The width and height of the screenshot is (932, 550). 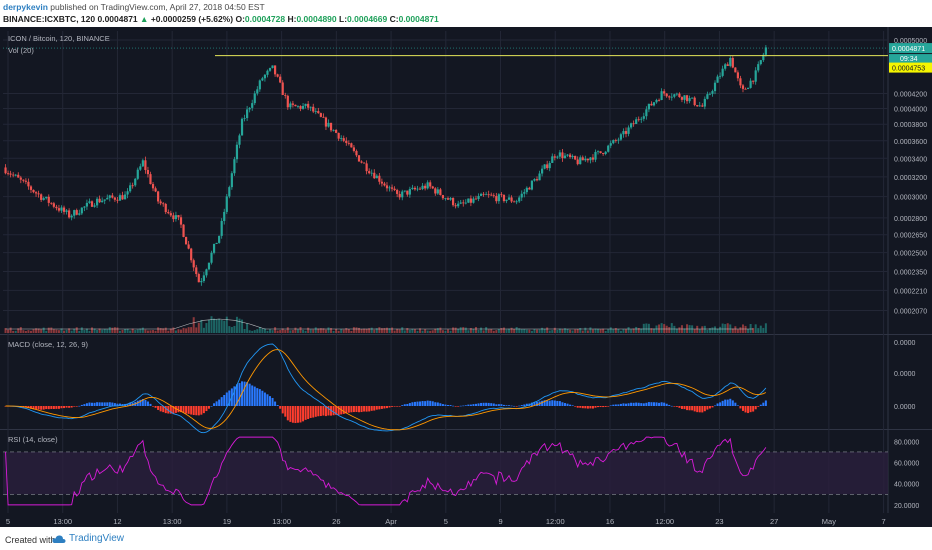 I want to click on tradingview-logo: TradingView, so click(x=88, y=538).